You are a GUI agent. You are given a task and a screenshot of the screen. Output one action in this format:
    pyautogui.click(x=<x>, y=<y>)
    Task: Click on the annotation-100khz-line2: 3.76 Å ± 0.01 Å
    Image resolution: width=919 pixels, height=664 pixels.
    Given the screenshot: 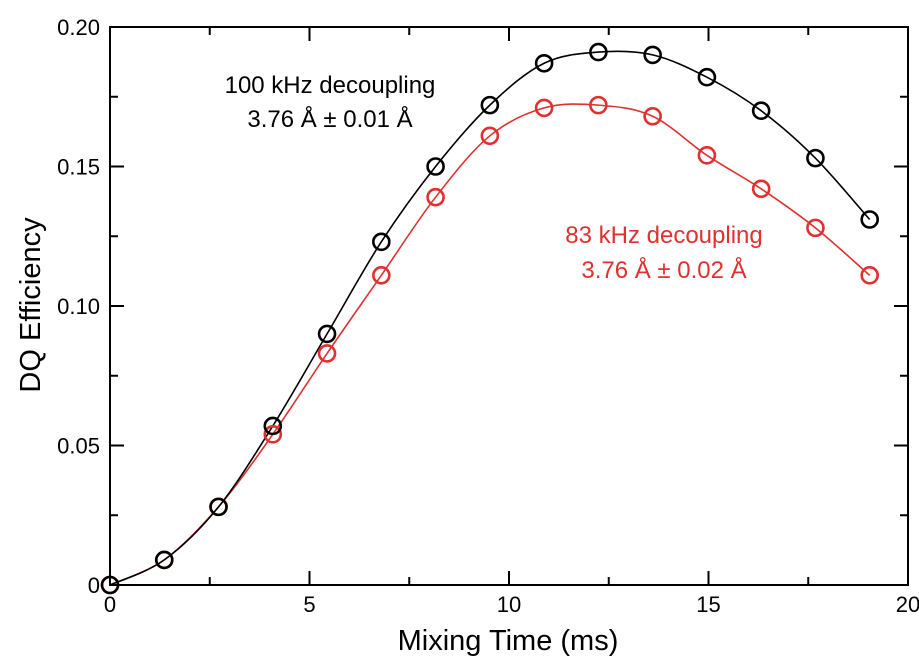 What is the action you would take?
    pyautogui.click(x=329, y=119)
    